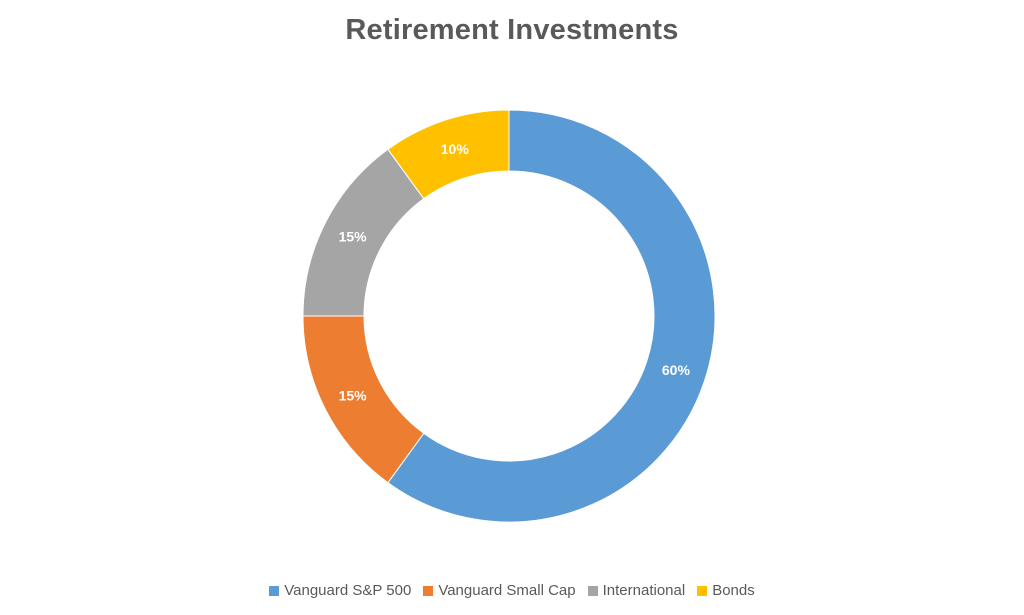 This screenshot has width=1024, height=615. Describe the element at coordinates (733, 590) in the screenshot. I see `legend-label-4: Bonds` at that location.